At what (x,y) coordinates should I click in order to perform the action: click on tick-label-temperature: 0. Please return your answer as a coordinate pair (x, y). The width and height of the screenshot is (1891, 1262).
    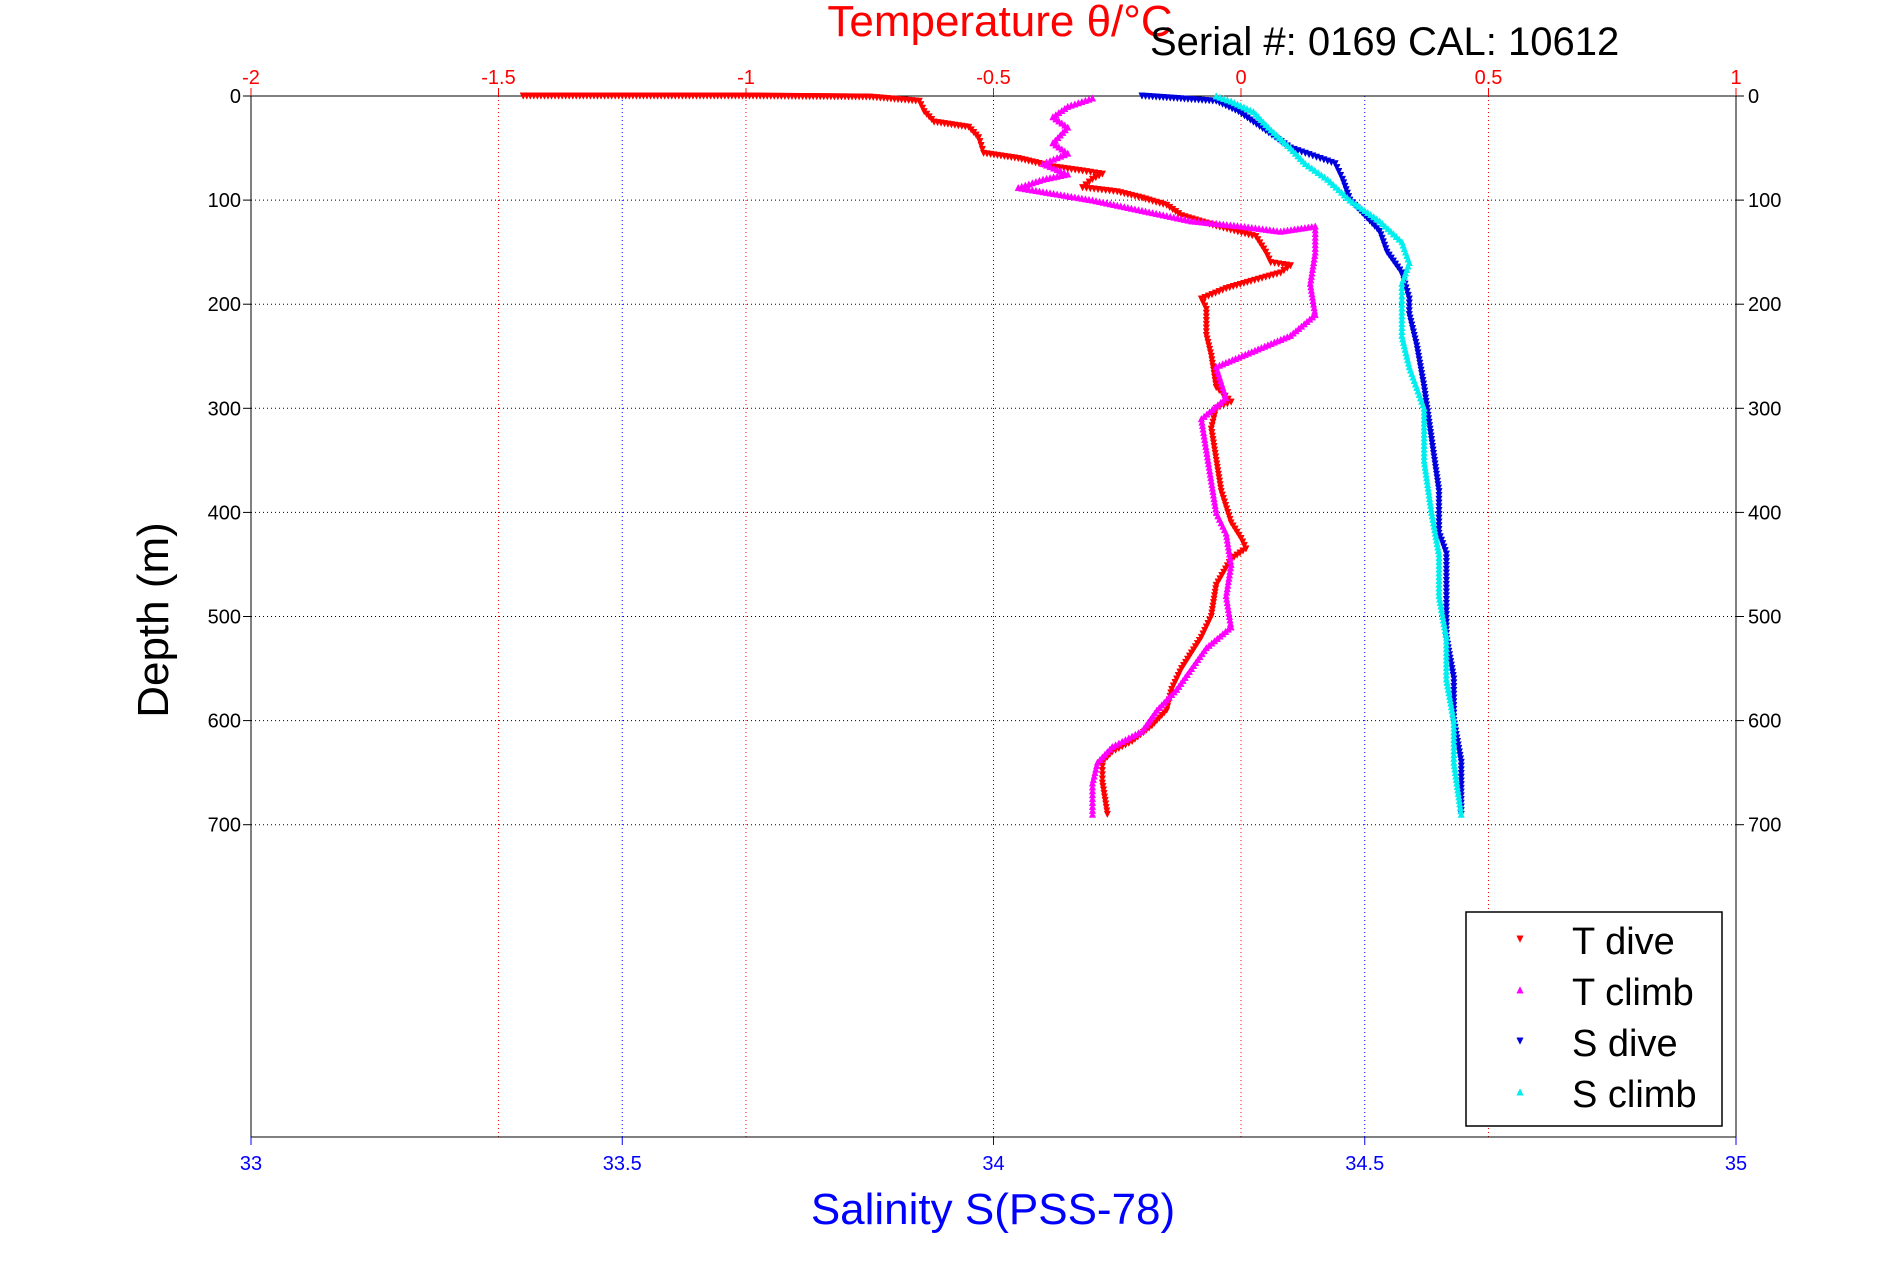
    Looking at the image, I should click on (1240, 78).